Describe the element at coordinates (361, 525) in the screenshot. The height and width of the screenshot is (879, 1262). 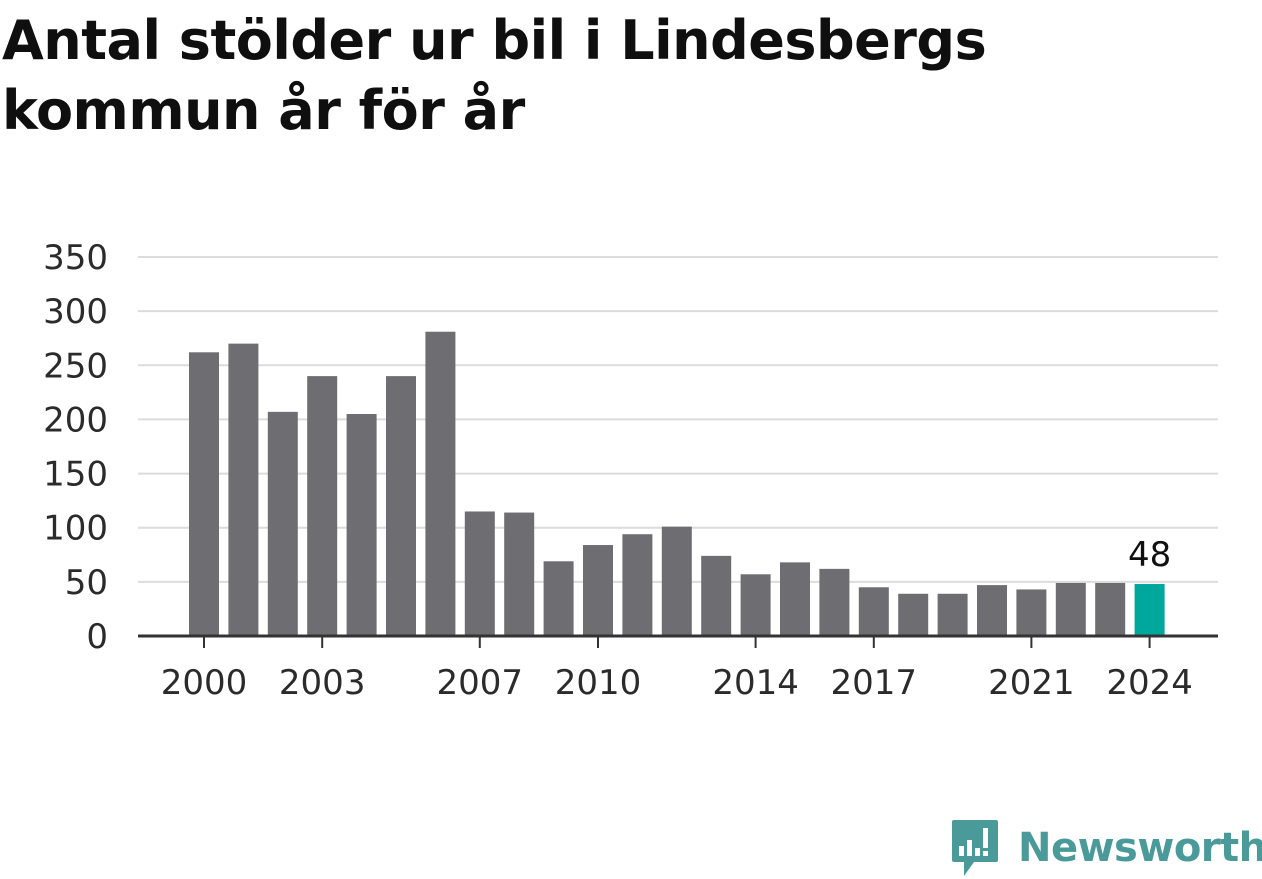
I see `bar-2004` at that location.